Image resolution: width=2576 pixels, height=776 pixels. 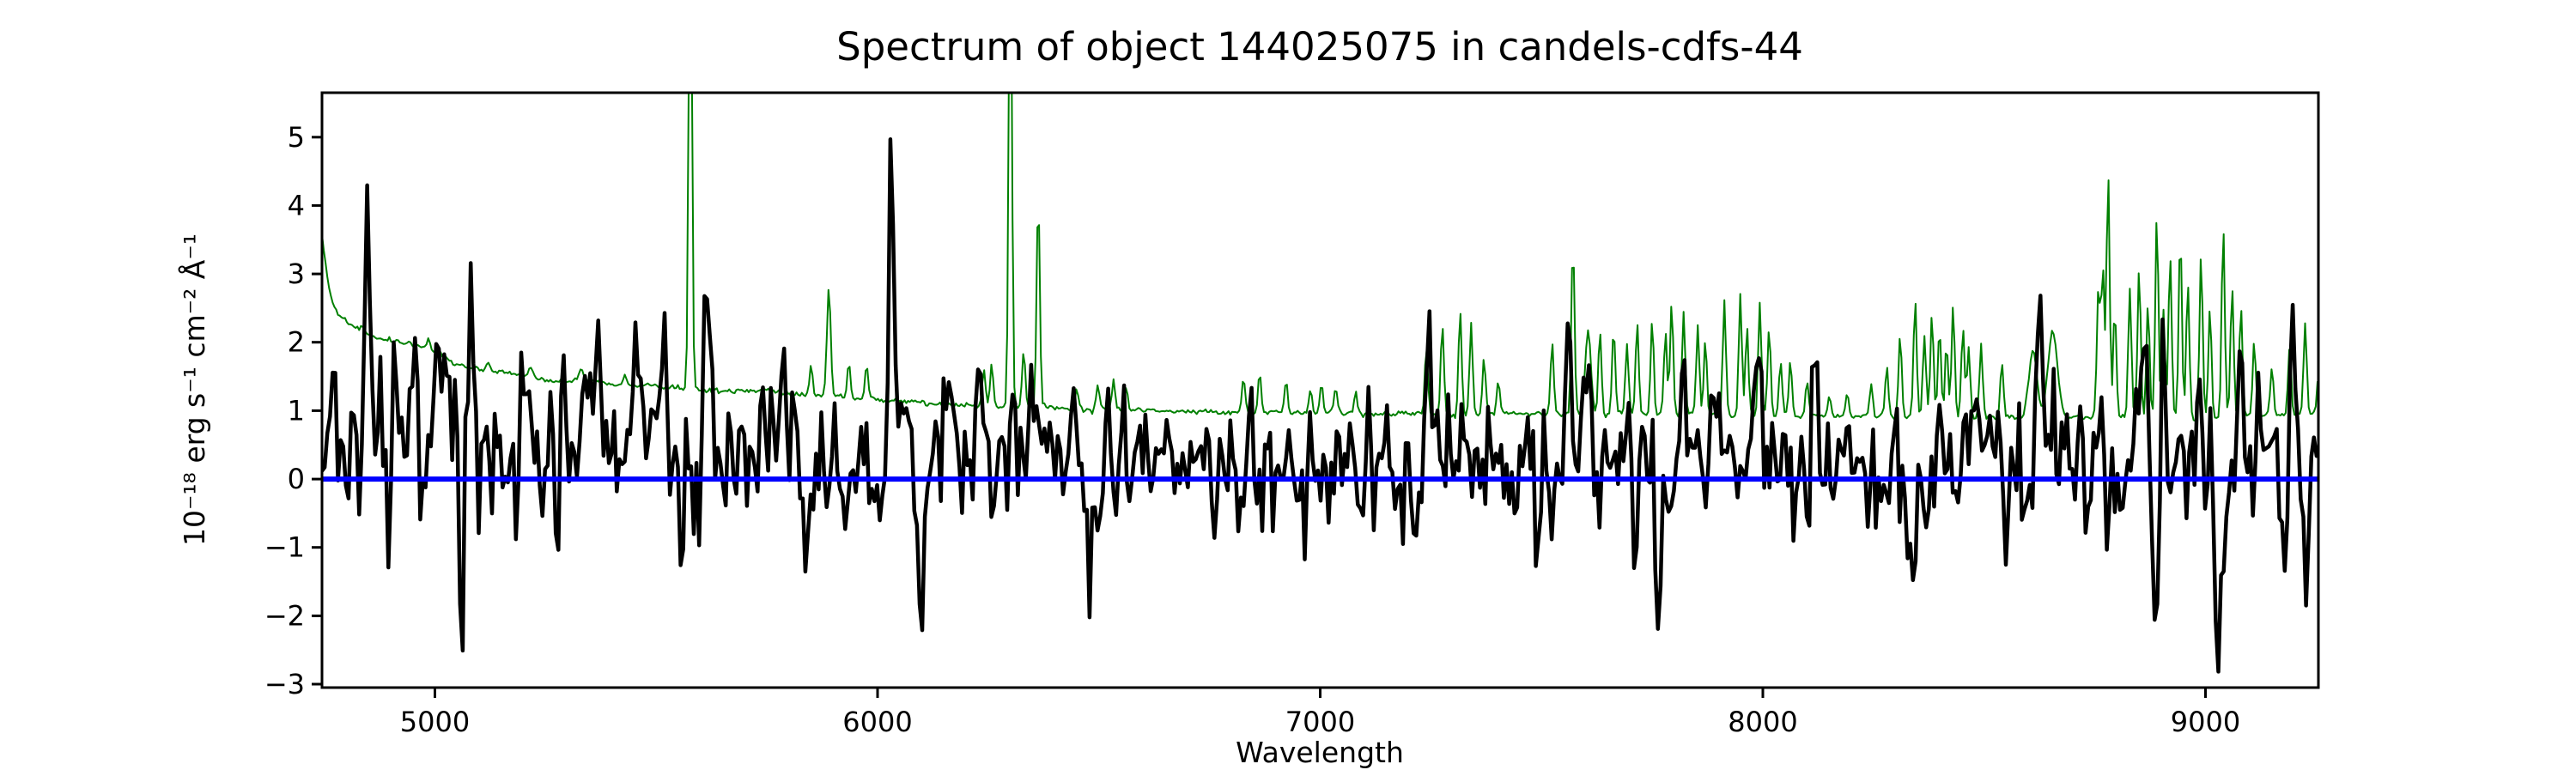 What do you see at coordinates (877, 722) in the screenshot?
I see `x-tick-label: 6000` at bounding box center [877, 722].